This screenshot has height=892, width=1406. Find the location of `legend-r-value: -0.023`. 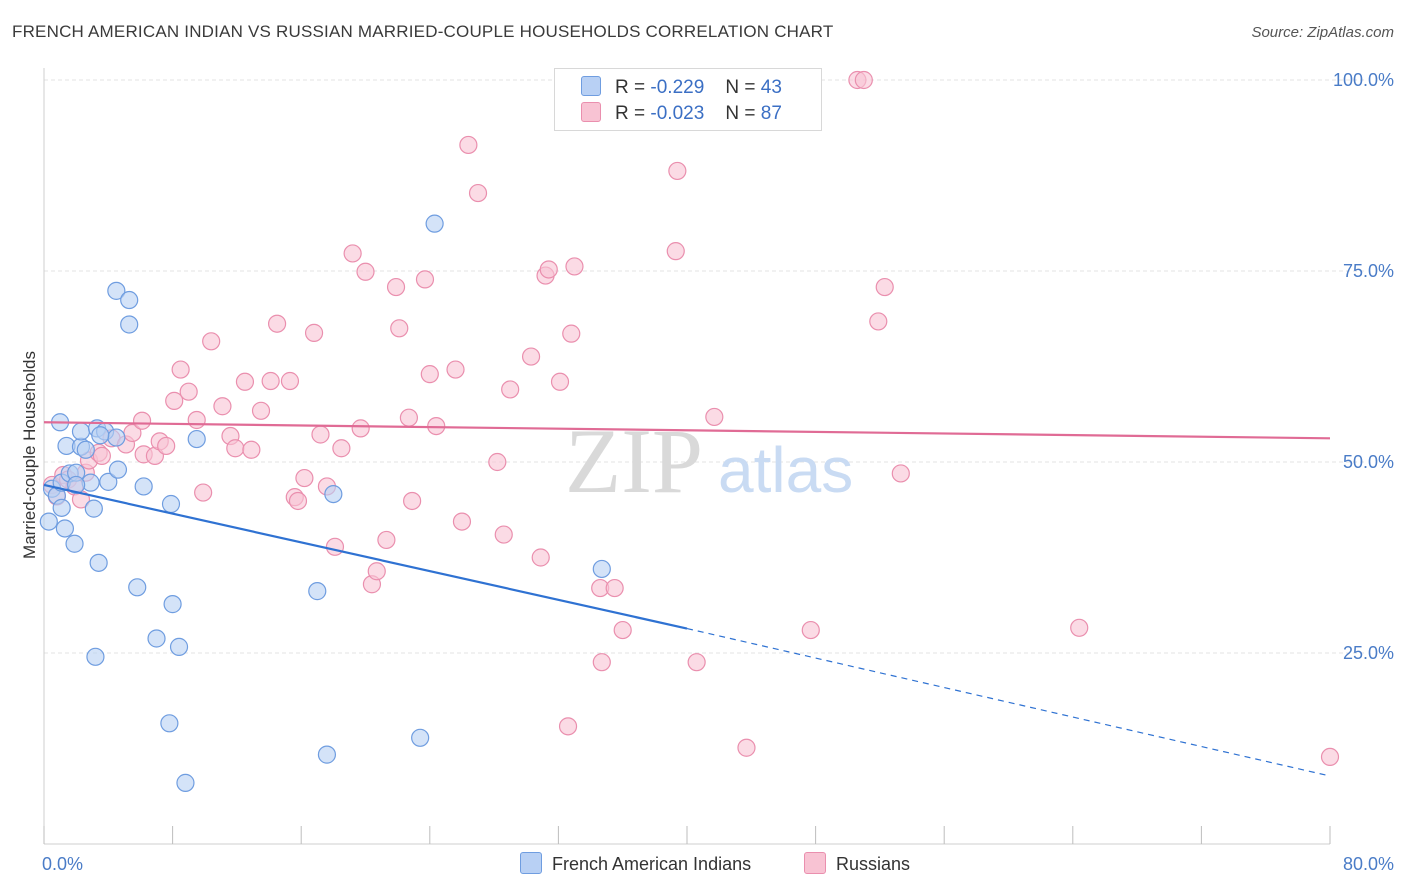

legend-r-value: -0.023 is located at coordinates (677, 113).